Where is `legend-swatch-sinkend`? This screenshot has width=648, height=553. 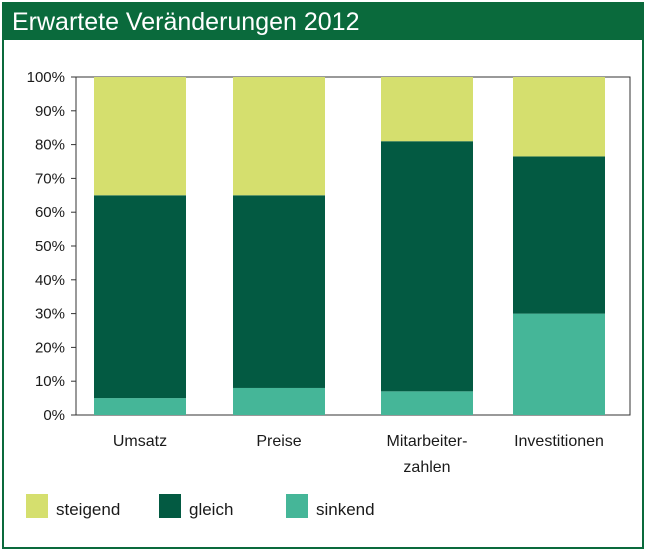
legend-swatch-sinkend is located at coordinates (297, 506).